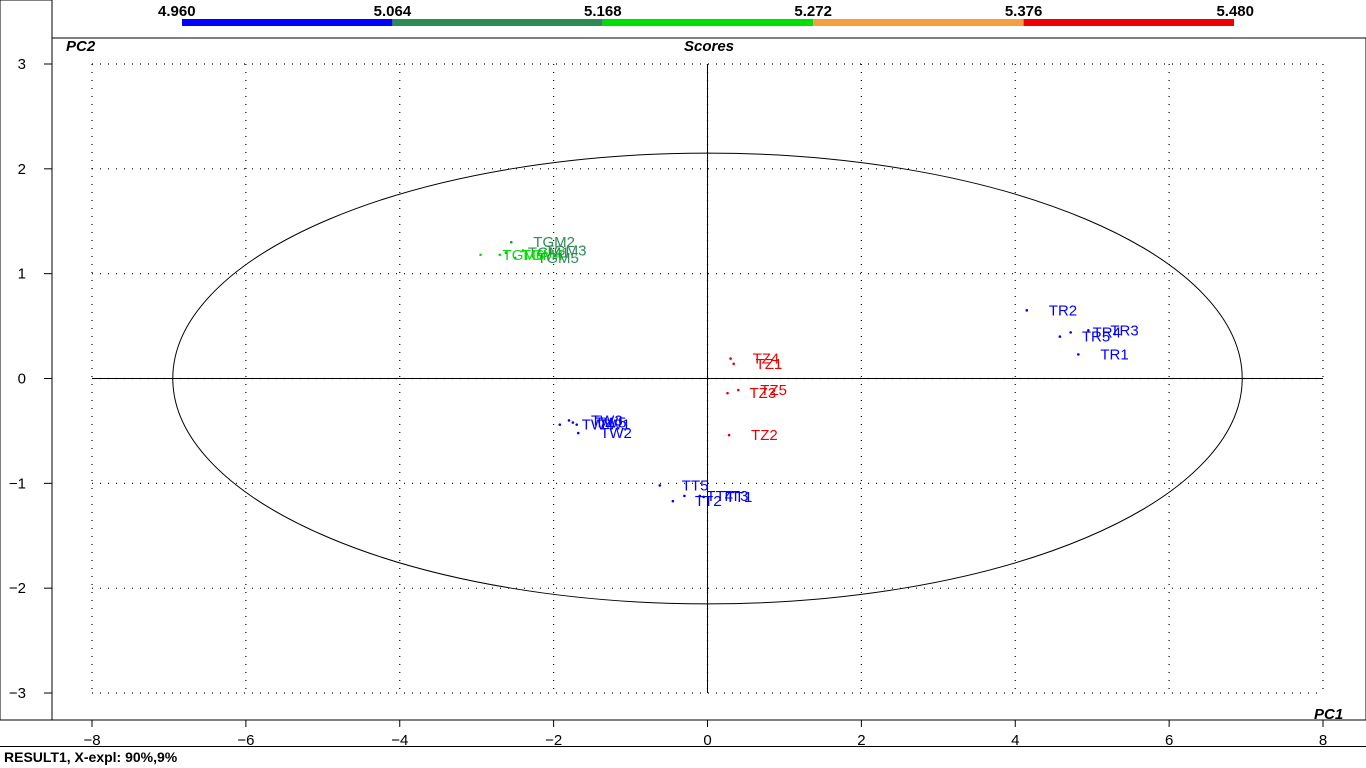 Image resolution: width=1366 pixels, height=768 pixels. What do you see at coordinates (1015, 740) in the screenshot?
I see `x-tick-label: 4` at bounding box center [1015, 740].